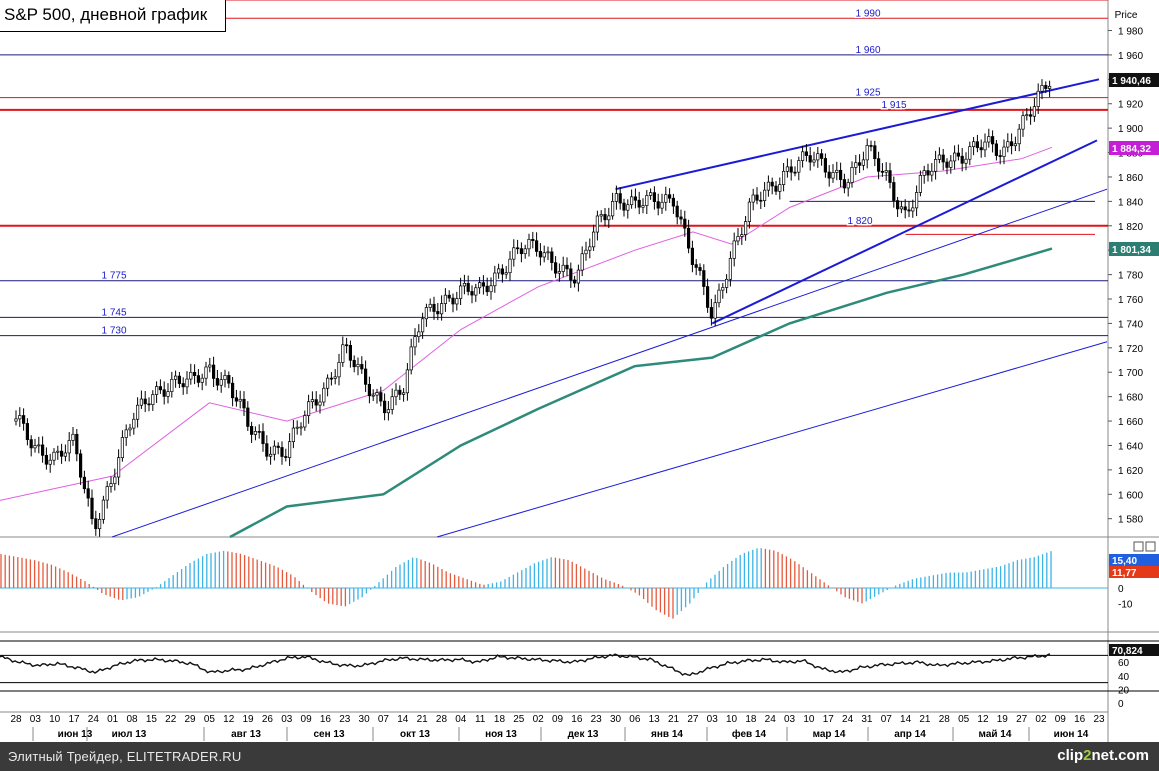 The width and height of the screenshot is (1159, 771). I want to click on price-tick-label: 1 740, so click(1130, 324).